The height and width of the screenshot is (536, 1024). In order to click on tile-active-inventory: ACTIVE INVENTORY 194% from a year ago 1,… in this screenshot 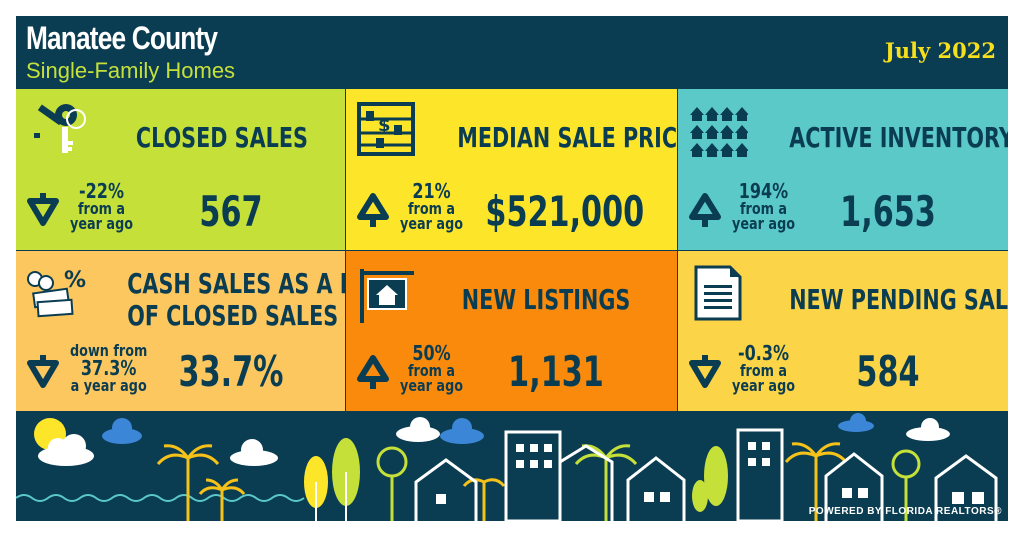, I will do `click(843, 169)`.